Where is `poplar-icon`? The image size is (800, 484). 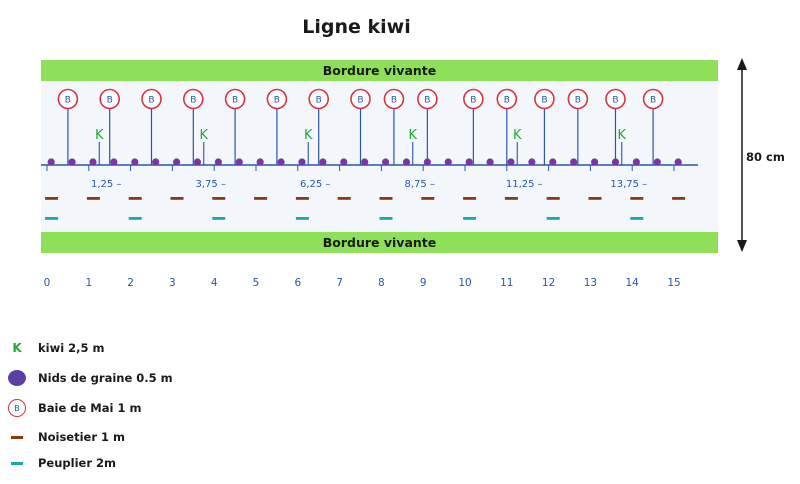
poplar-icon is located at coordinates (17, 463).